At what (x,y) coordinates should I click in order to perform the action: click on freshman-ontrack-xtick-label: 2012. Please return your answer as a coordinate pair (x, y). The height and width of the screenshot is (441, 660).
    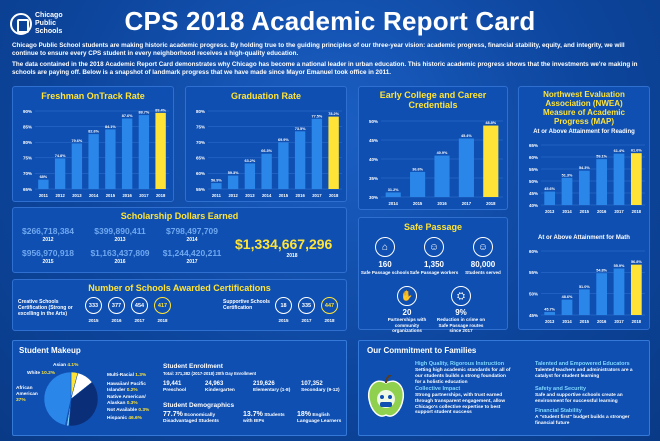
    Looking at the image, I should click on (60, 195).